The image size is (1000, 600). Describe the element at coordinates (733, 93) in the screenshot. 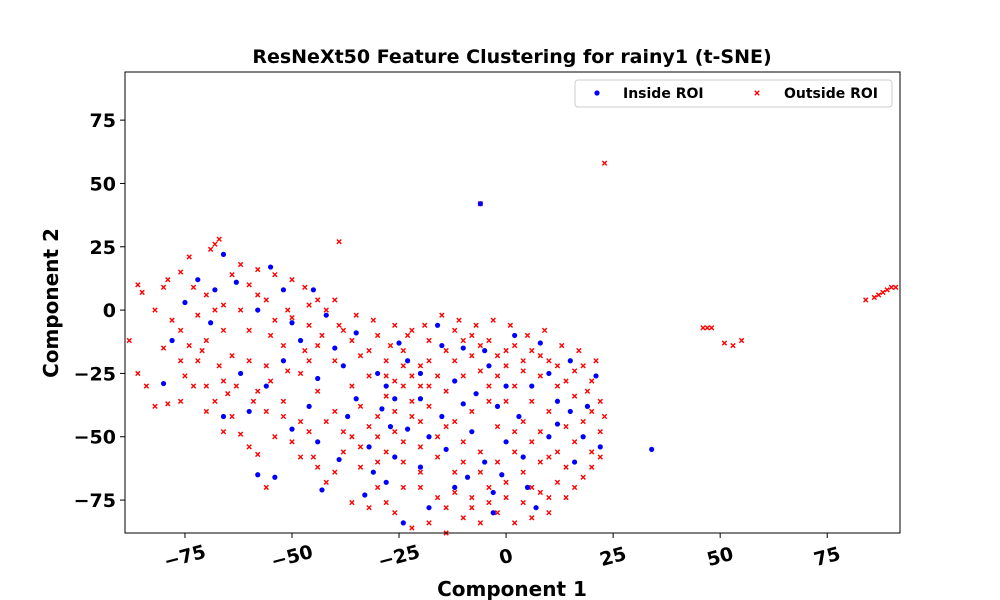

I see `legend: Inside ROI Outside ROI` at that location.